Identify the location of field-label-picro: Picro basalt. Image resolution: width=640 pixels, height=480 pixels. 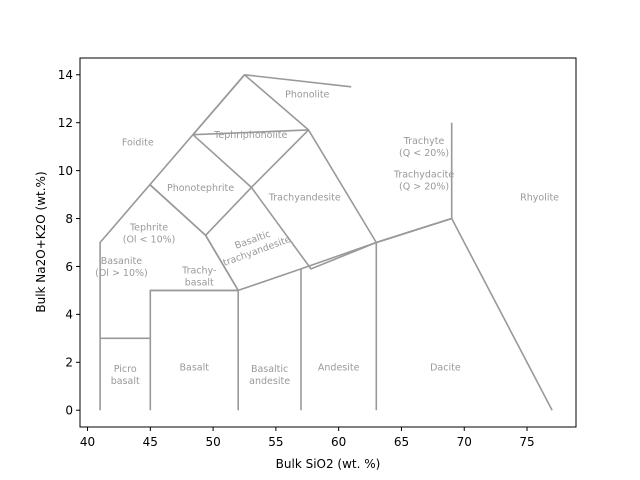
(125, 375).